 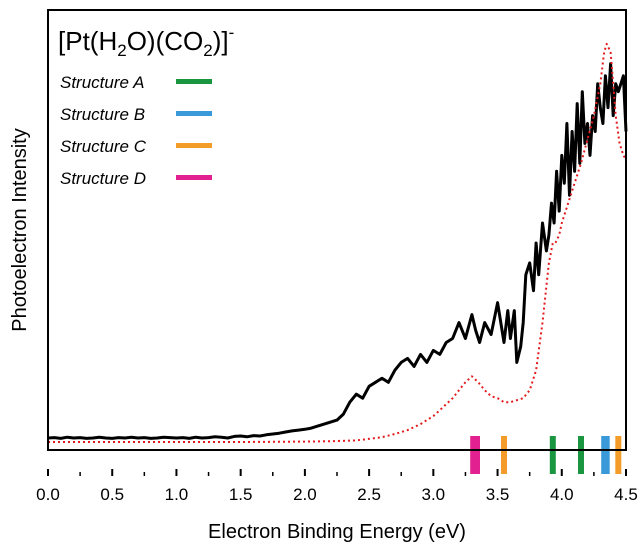 I want to click on legend-label: Structure C, so click(x=103, y=146).